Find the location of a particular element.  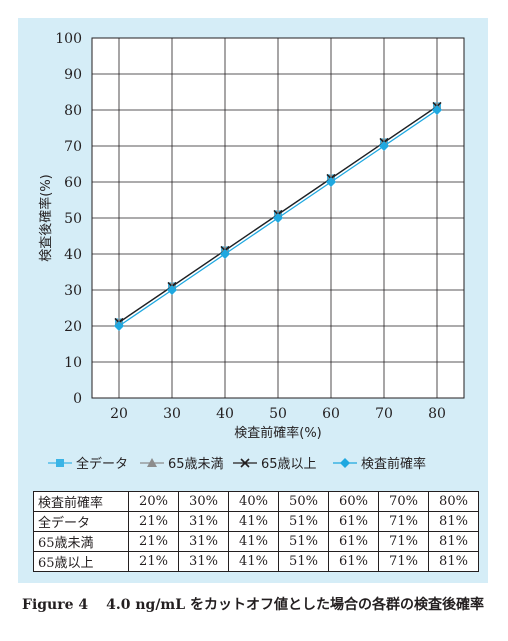

y-tick-label: 80 is located at coordinates (73, 111).